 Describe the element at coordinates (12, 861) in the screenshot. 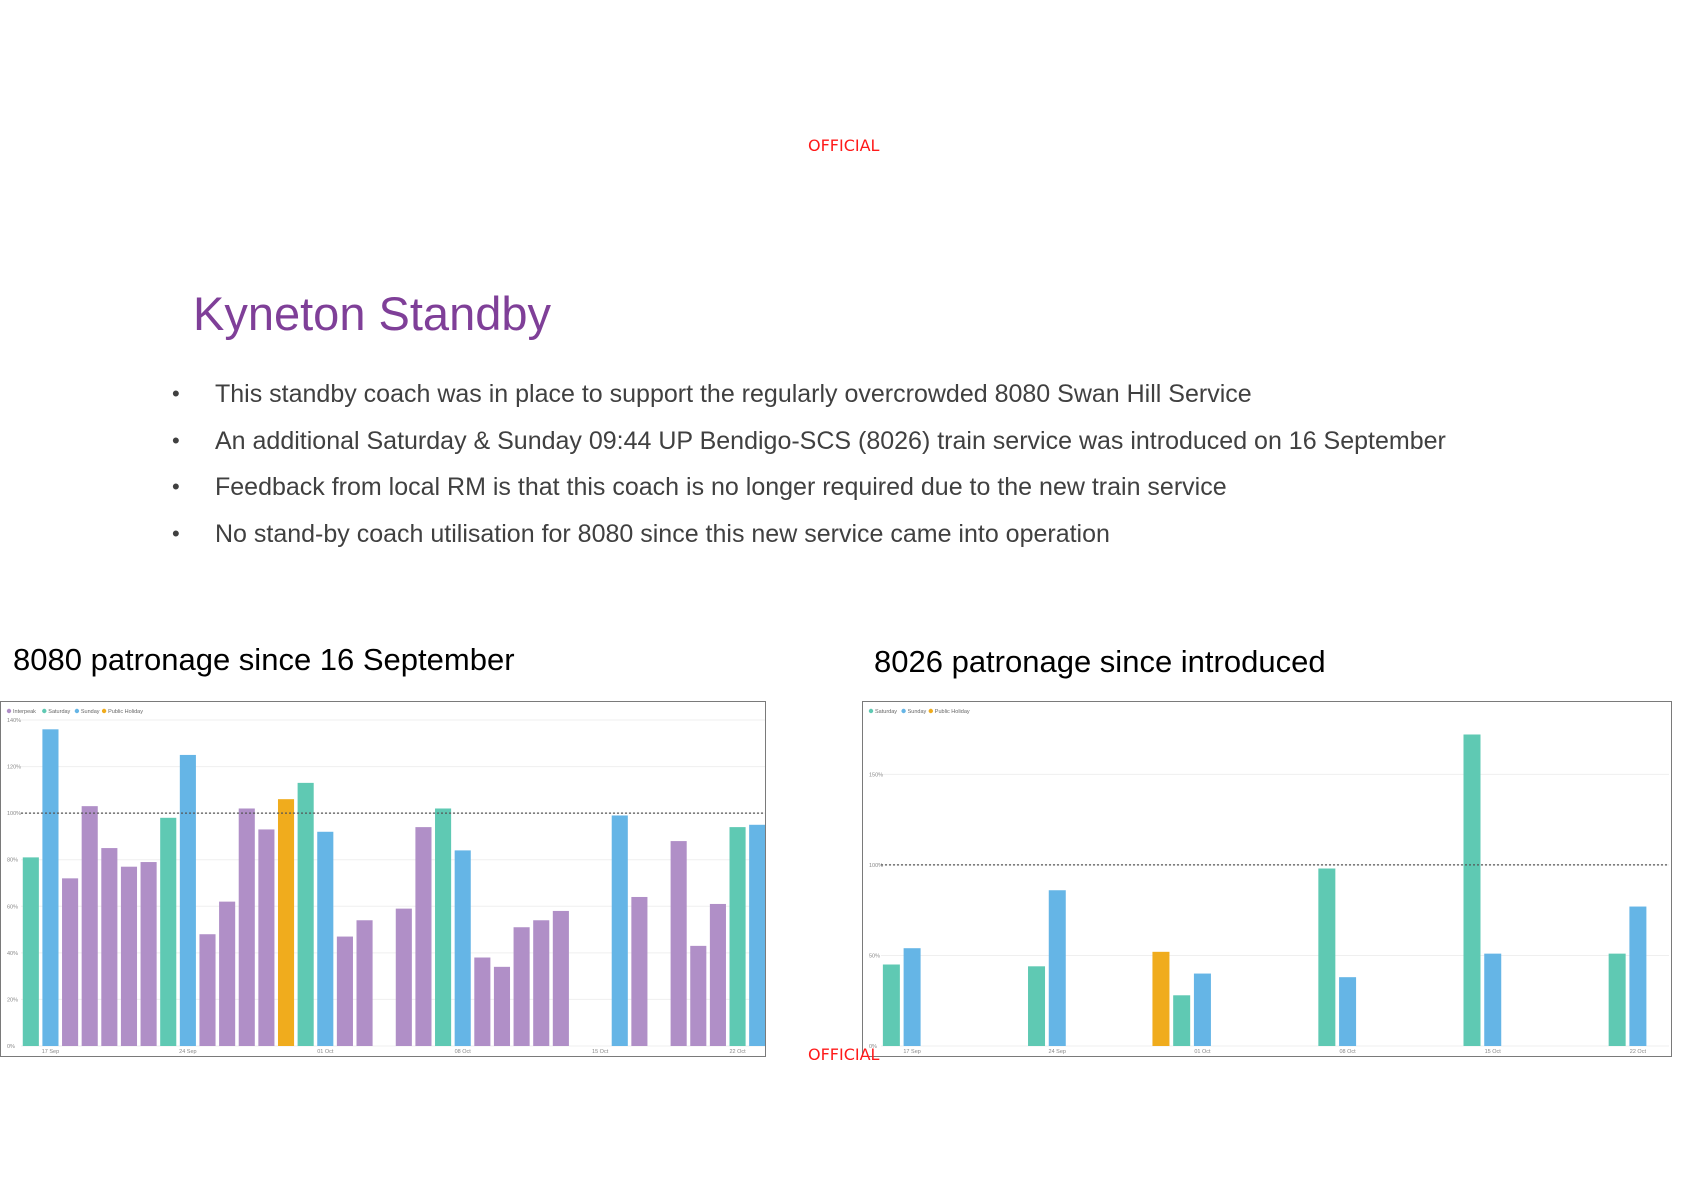

I see `y-tick-label: 80%` at that location.